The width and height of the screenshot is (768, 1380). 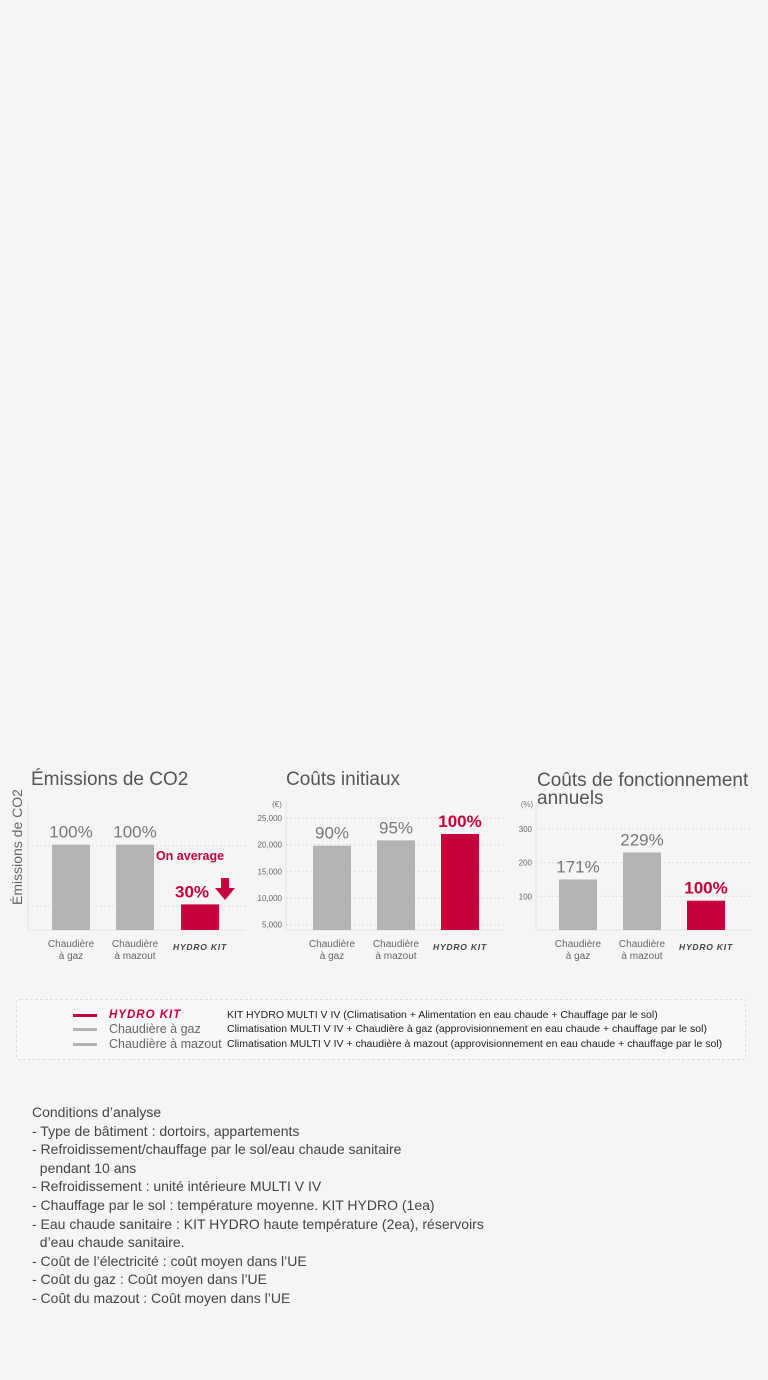 What do you see at coordinates (643, 780) in the screenshot?
I see `chart-title-running-line1: Coûts de fonctionnement` at bounding box center [643, 780].